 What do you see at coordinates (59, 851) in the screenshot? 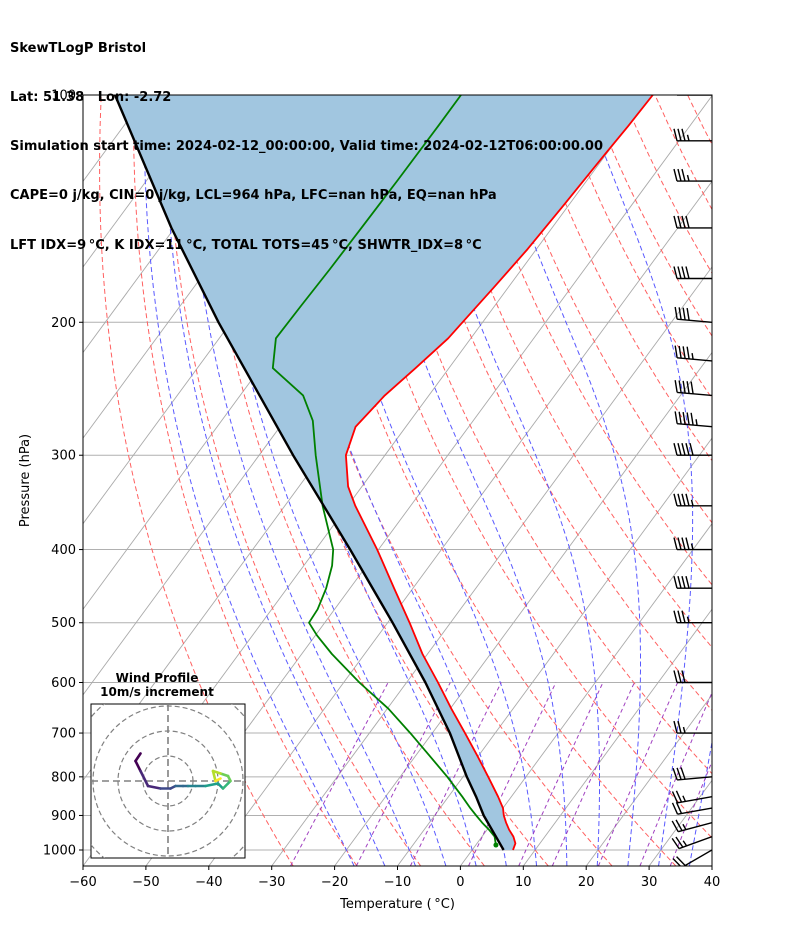
I see `y-tick-label: 1000` at bounding box center [59, 851].